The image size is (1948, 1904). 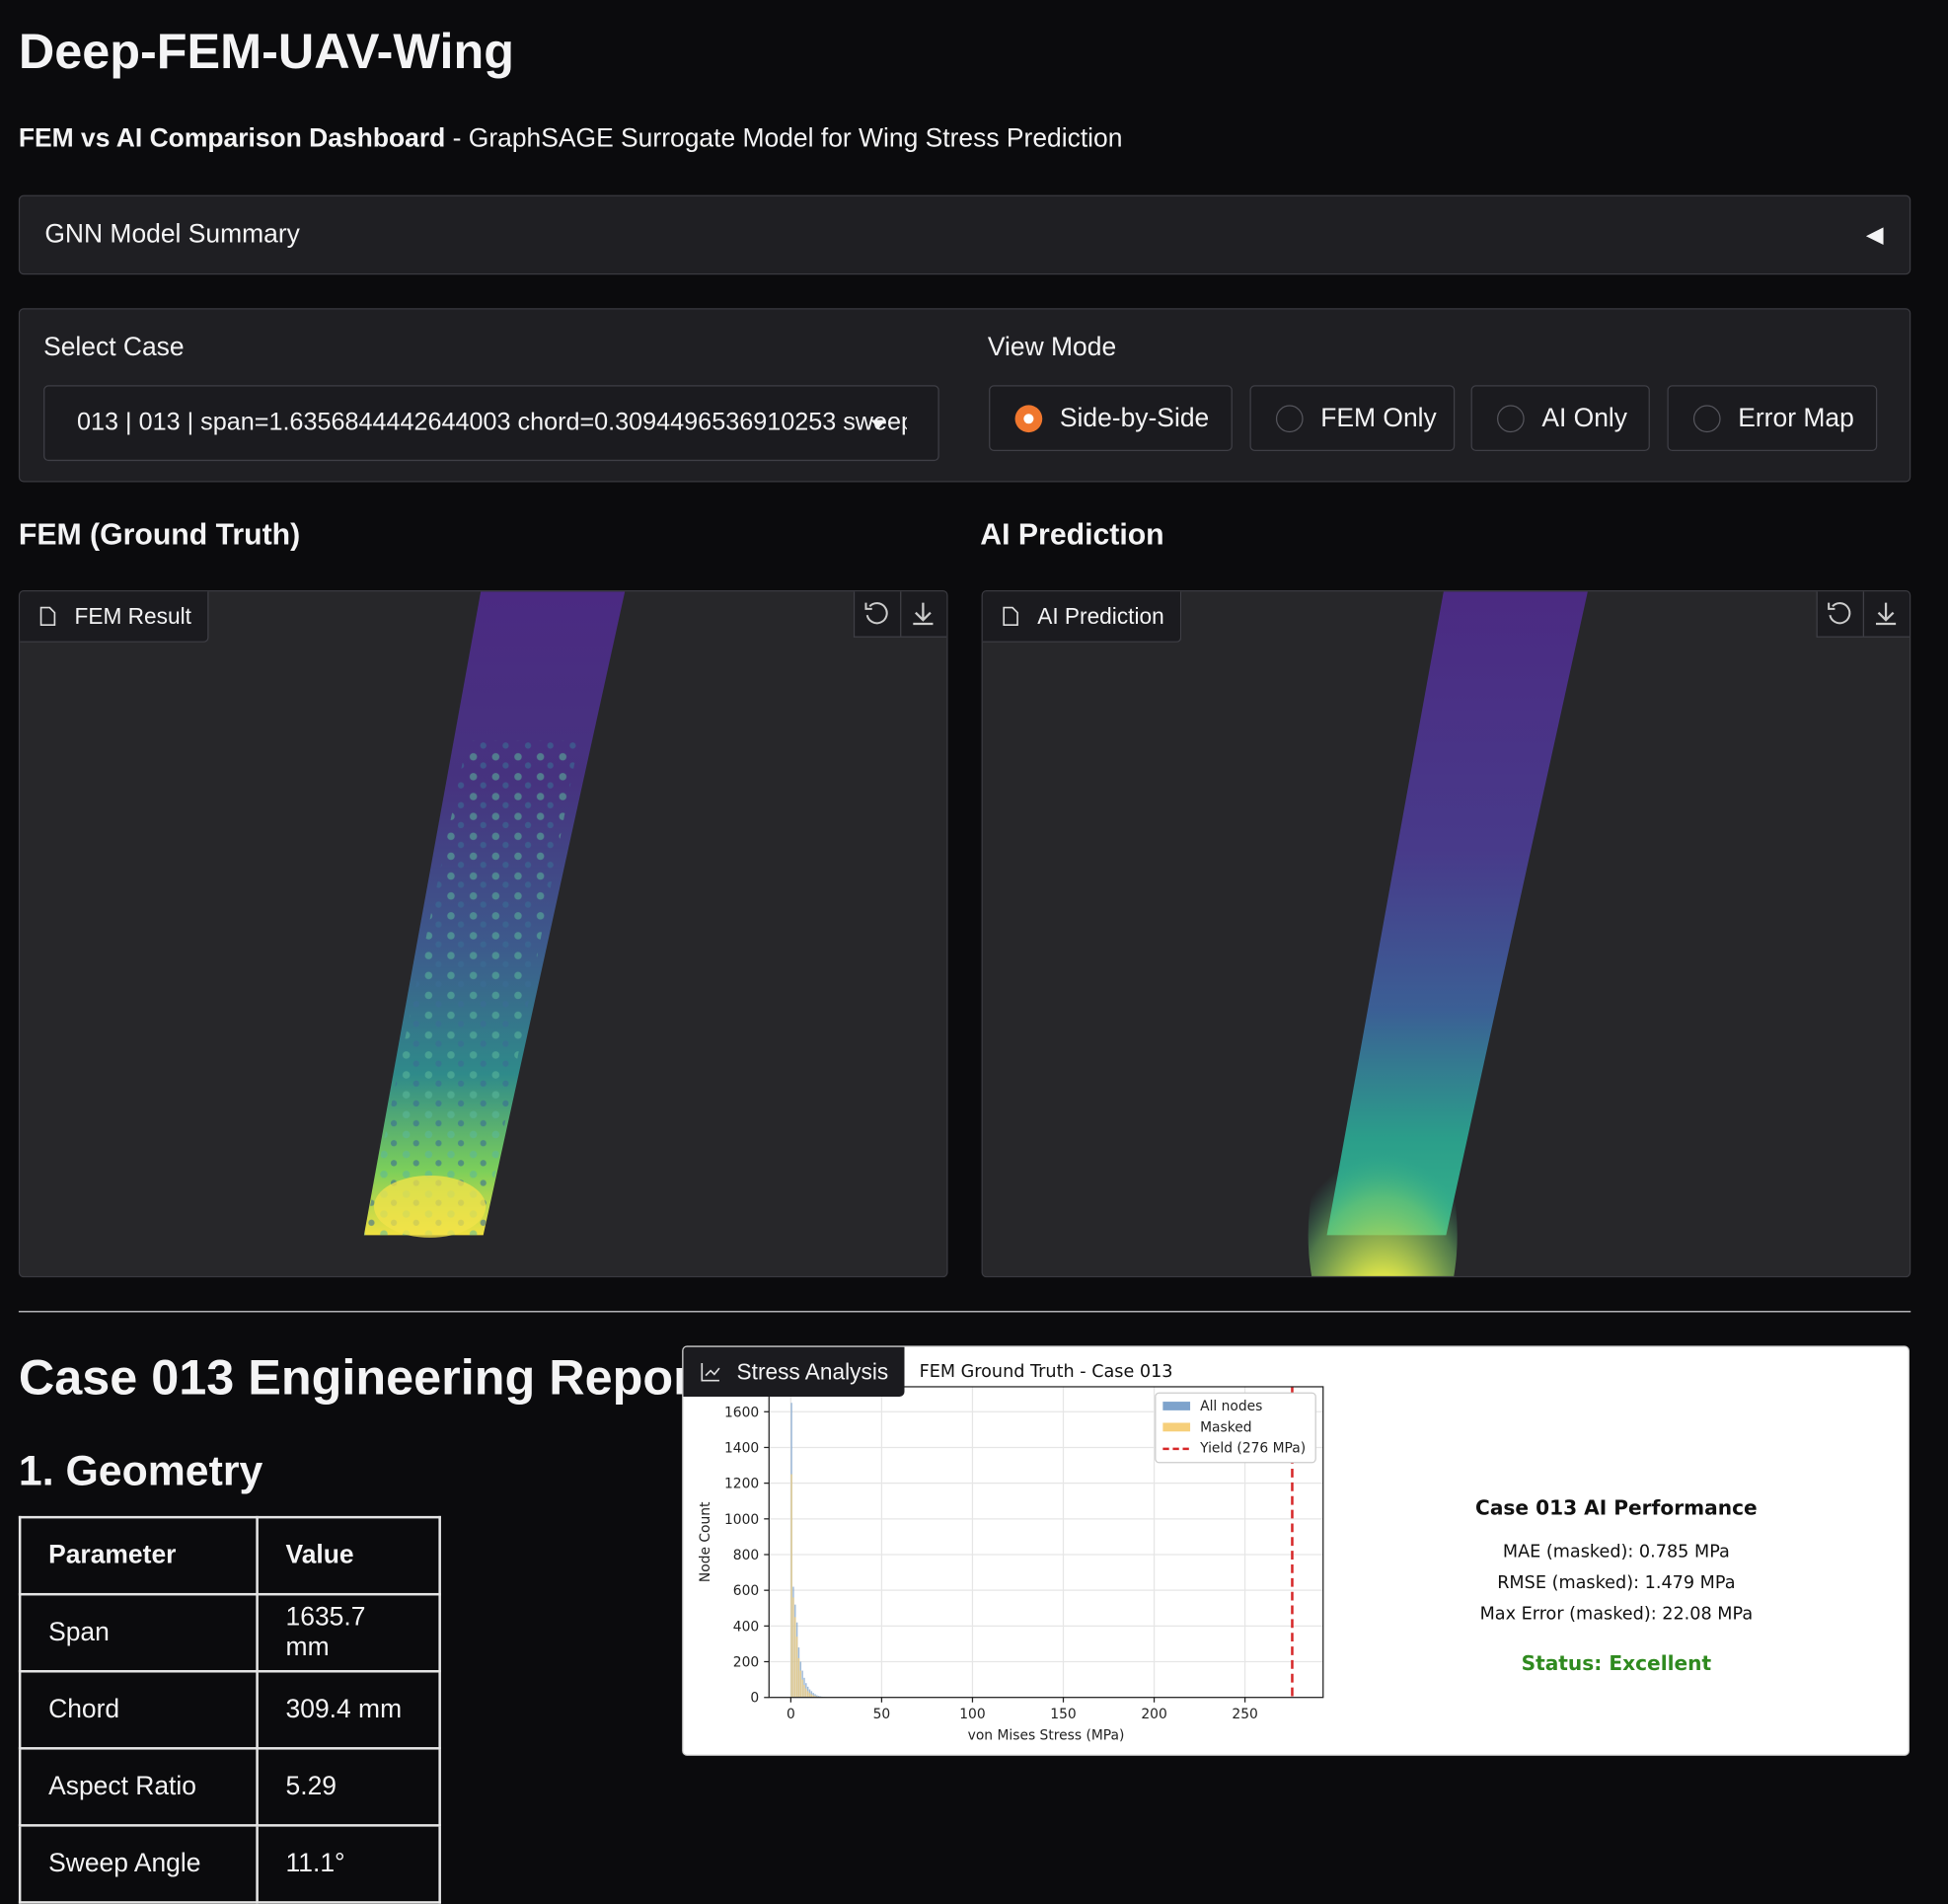 I want to click on y-tick-label: 400, so click(x=746, y=1627).